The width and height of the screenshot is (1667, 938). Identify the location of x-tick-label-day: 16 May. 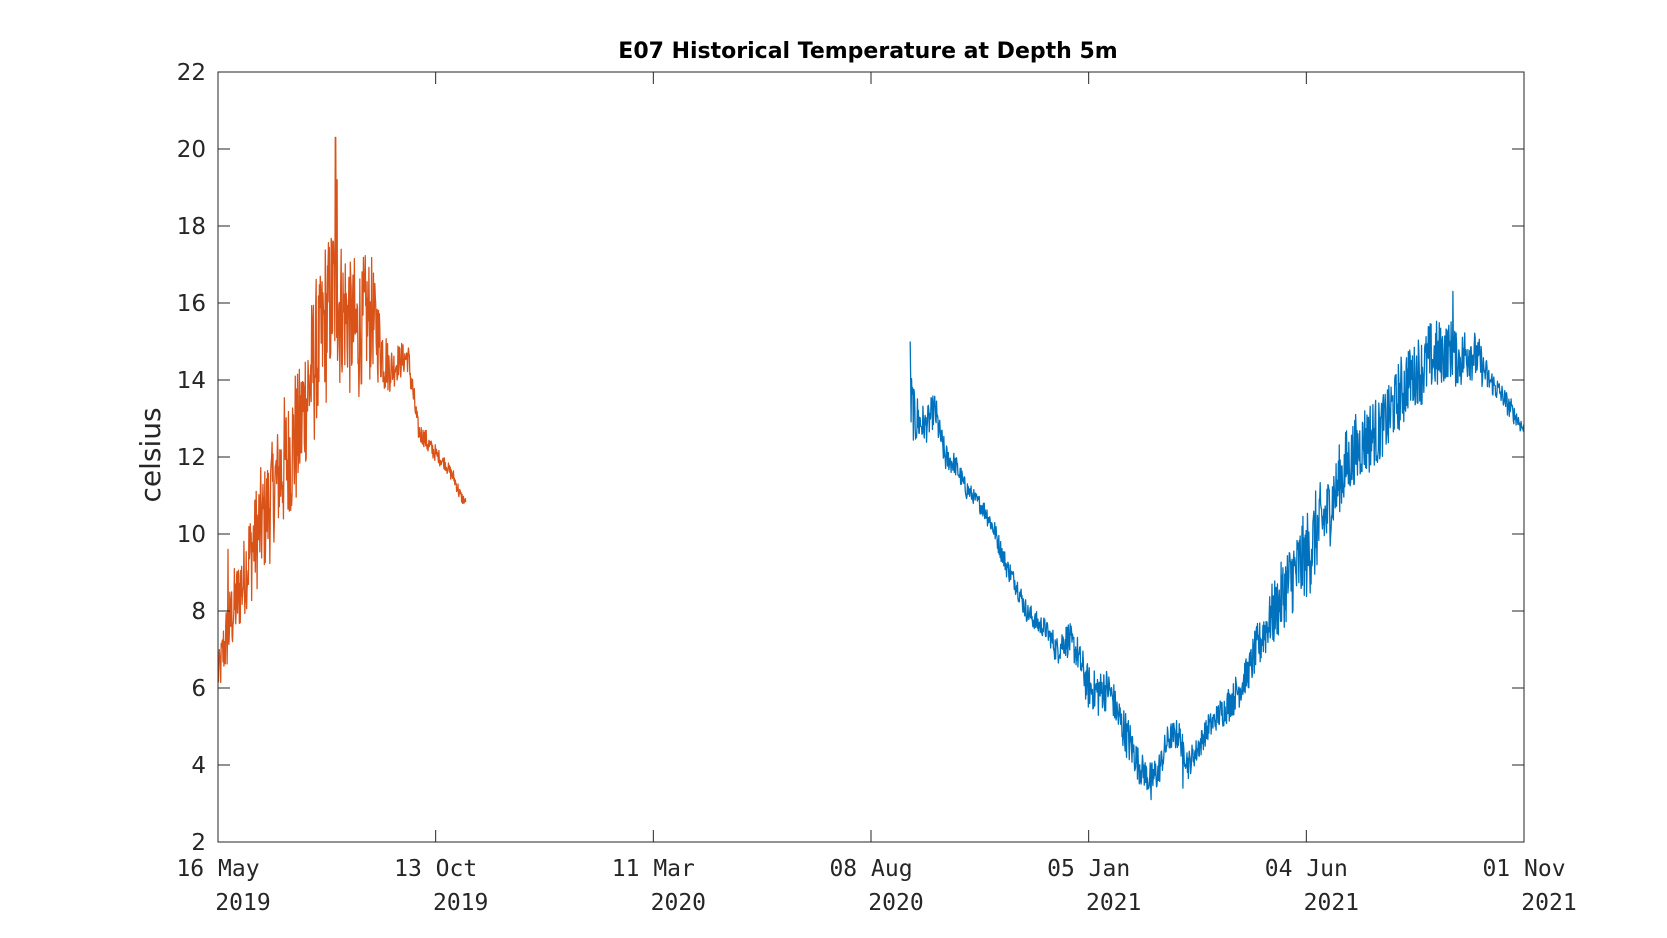
(217, 869).